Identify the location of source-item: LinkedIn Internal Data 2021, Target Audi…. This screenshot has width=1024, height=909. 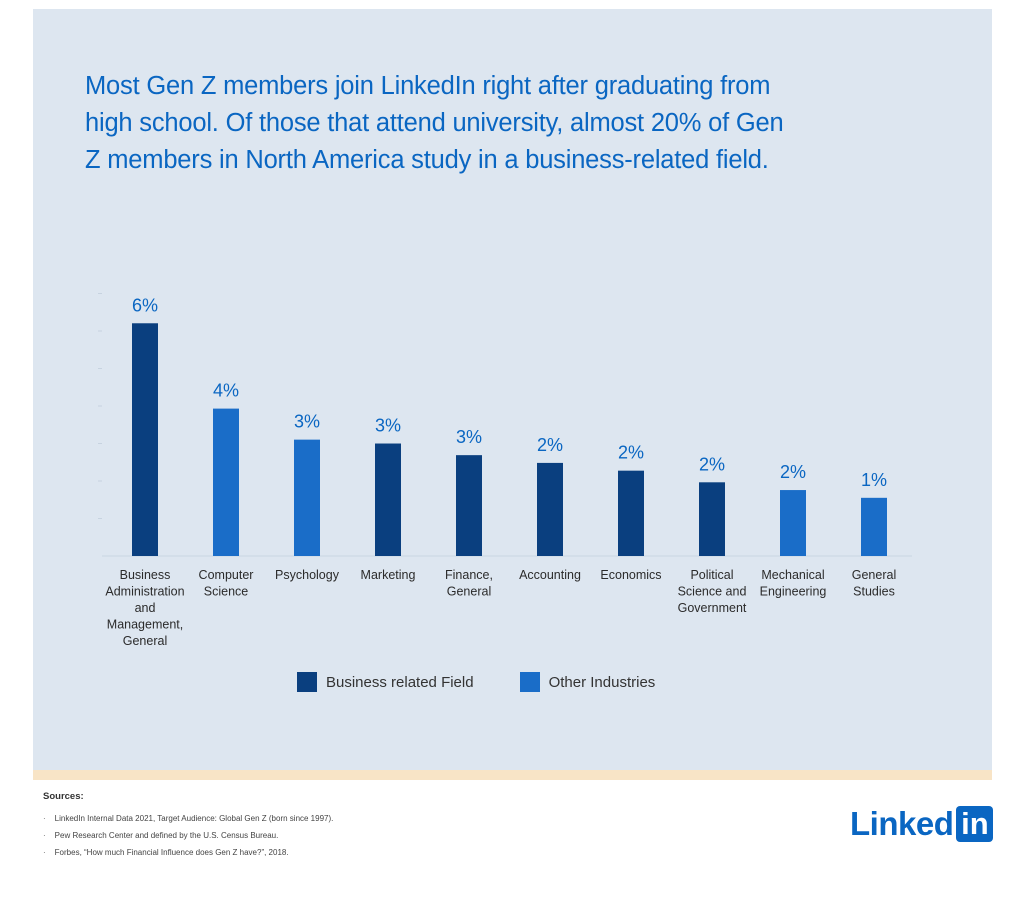
(188, 818).